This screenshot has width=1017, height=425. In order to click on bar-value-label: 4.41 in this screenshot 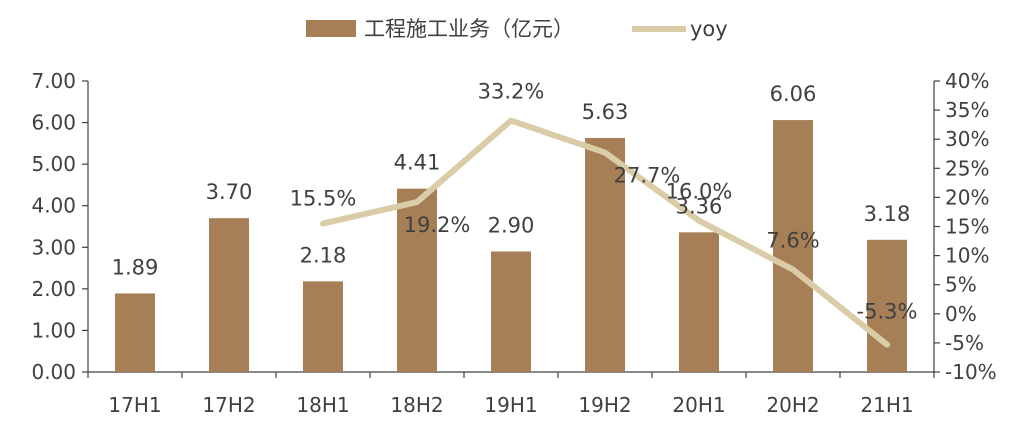, I will do `click(417, 163)`.